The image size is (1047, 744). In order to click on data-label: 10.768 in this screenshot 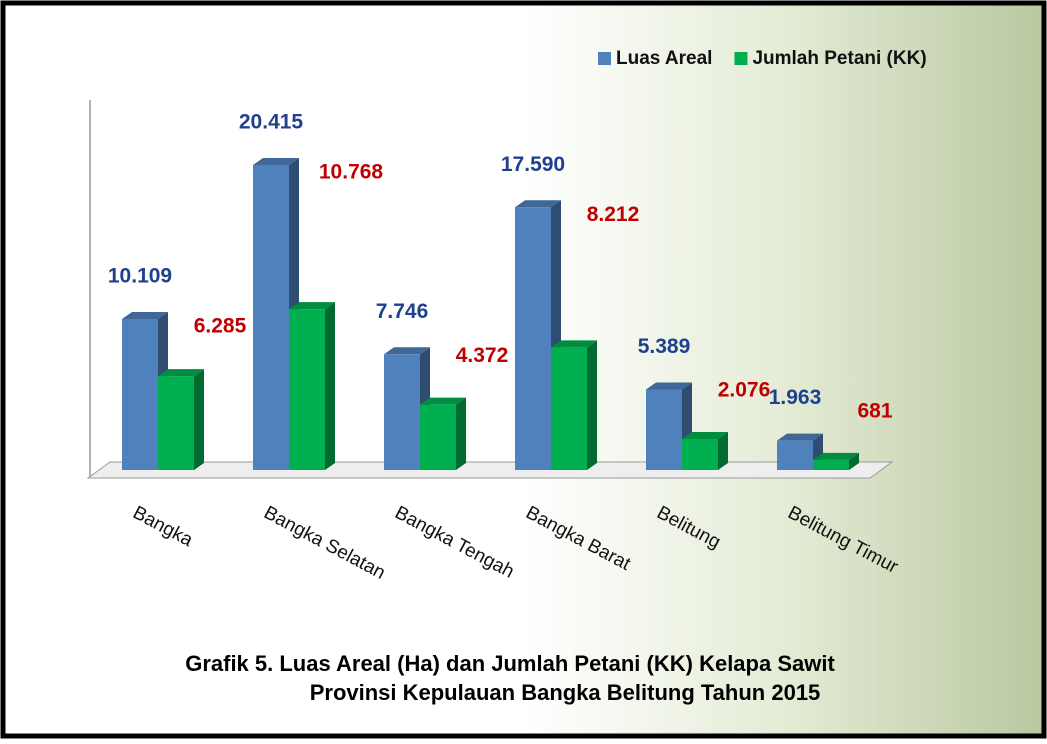, I will do `click(351, 172)`.